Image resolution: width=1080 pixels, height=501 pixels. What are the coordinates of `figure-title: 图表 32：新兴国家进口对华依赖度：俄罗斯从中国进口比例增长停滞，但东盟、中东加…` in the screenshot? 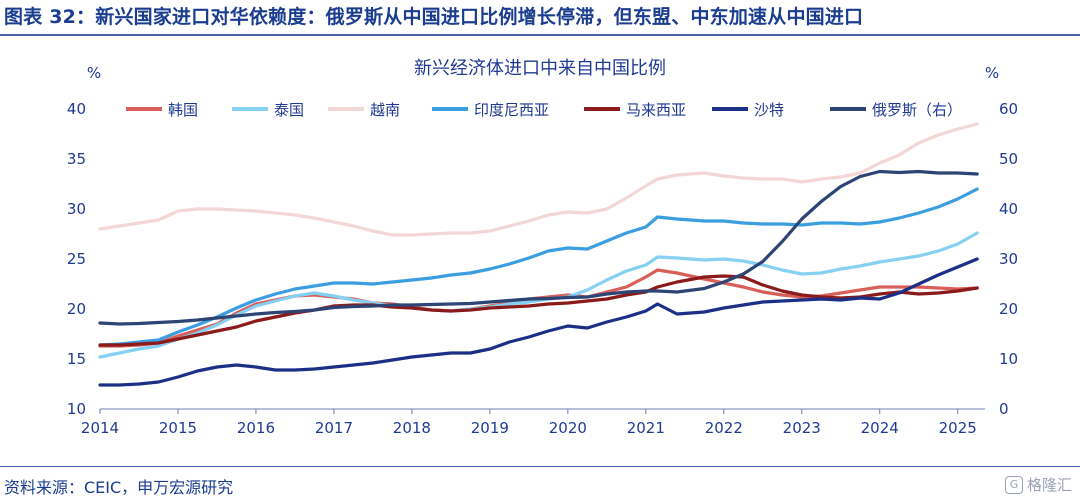 It's located at (434, 17).